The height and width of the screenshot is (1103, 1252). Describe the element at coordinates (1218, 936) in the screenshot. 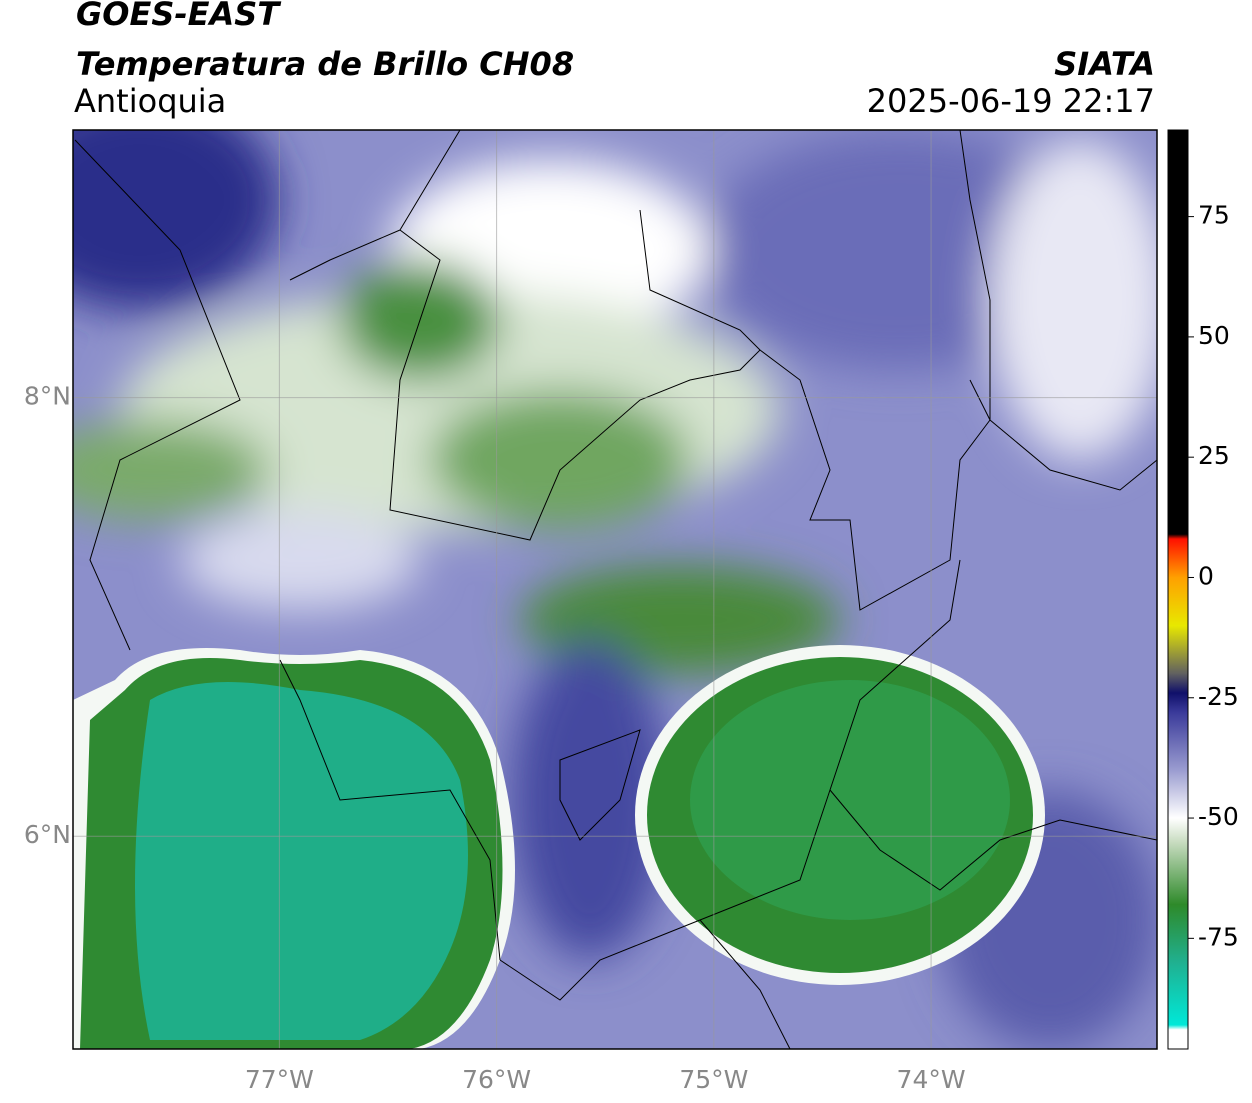

I see `colorbar-tick-label: -75` at that location.